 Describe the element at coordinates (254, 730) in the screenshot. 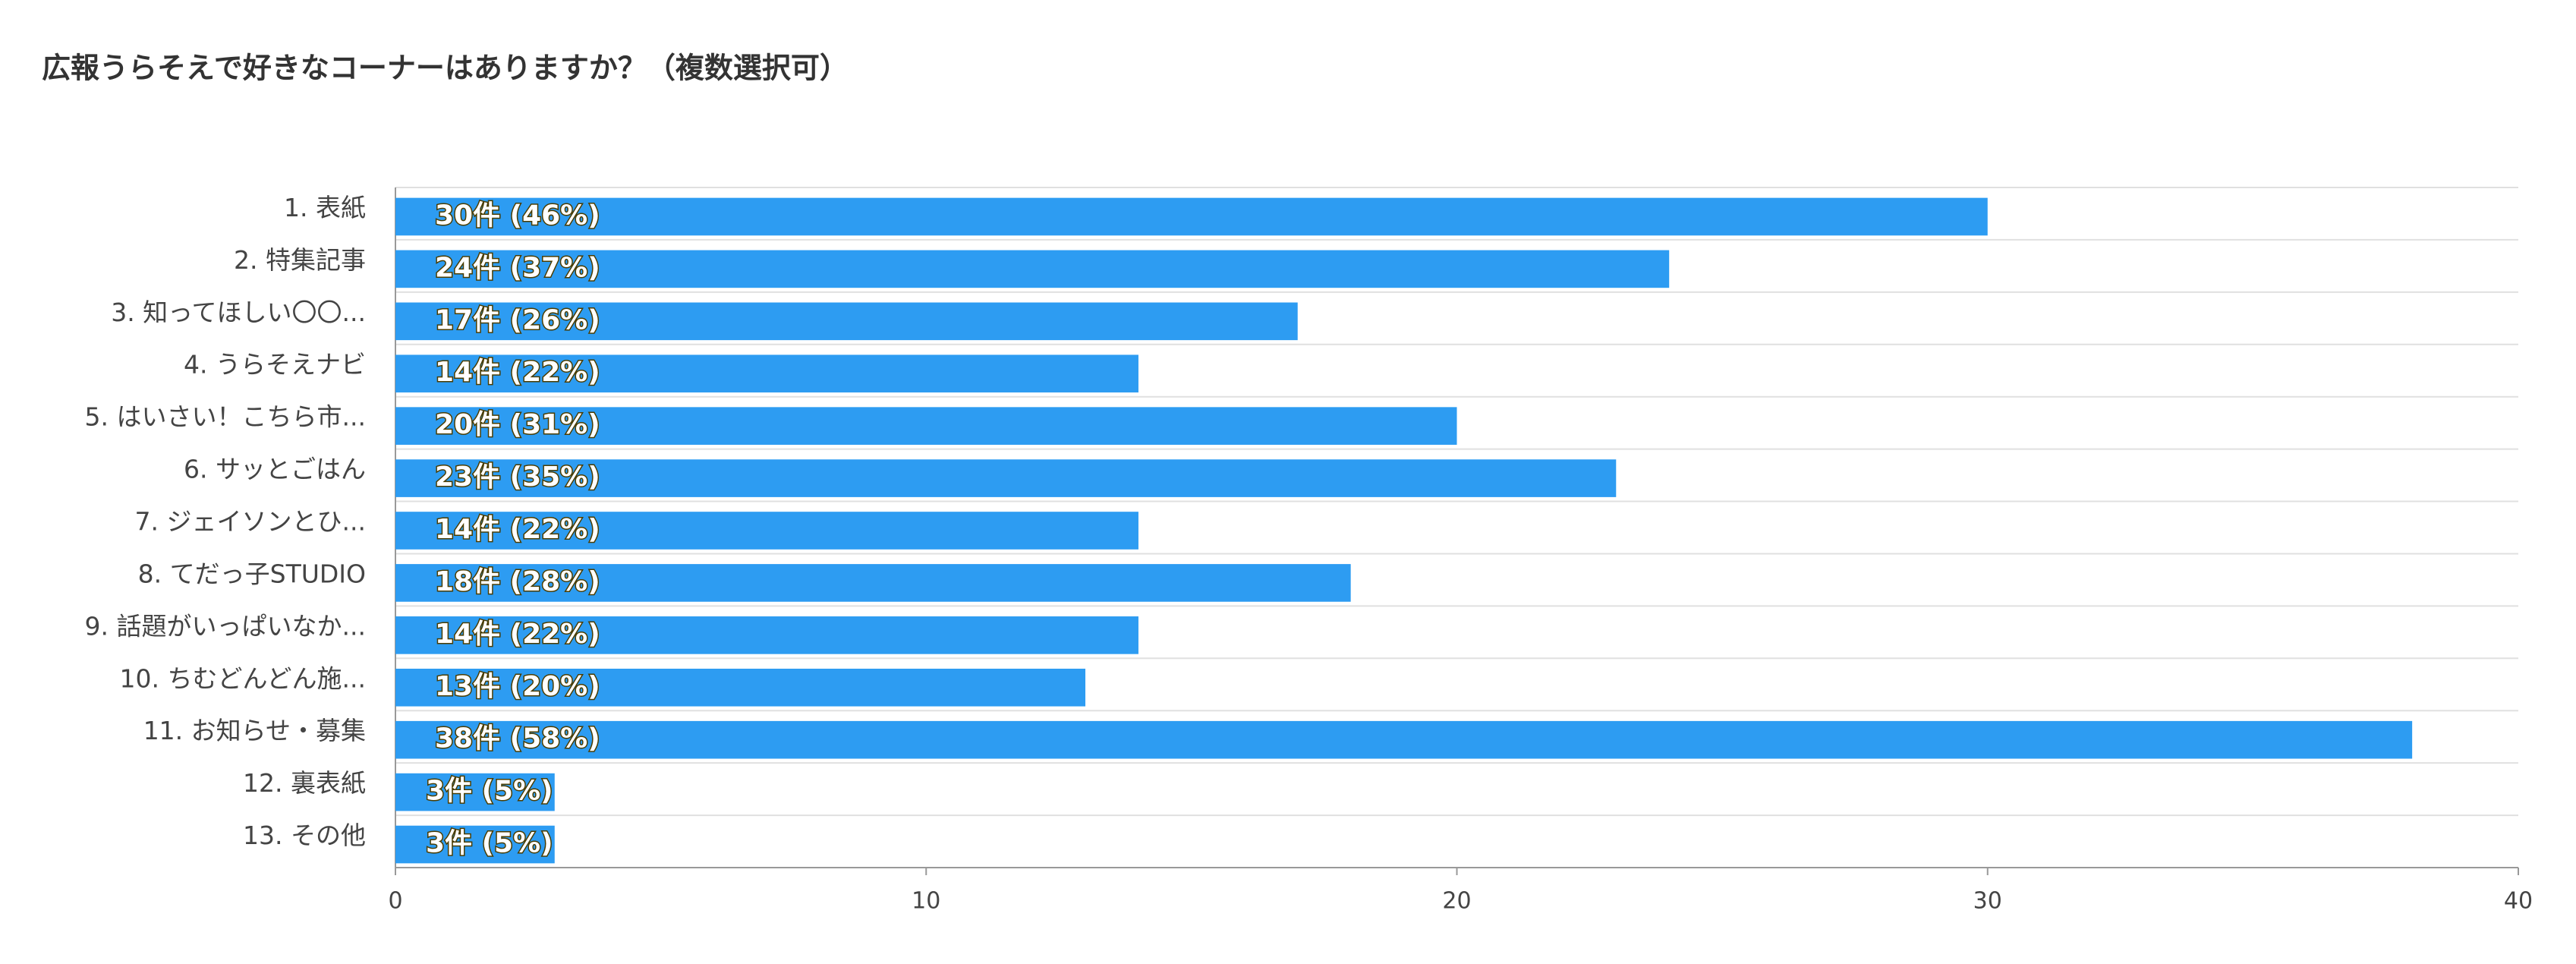

I see `y-tick-label: 11. お知らせ・募集` at that location.